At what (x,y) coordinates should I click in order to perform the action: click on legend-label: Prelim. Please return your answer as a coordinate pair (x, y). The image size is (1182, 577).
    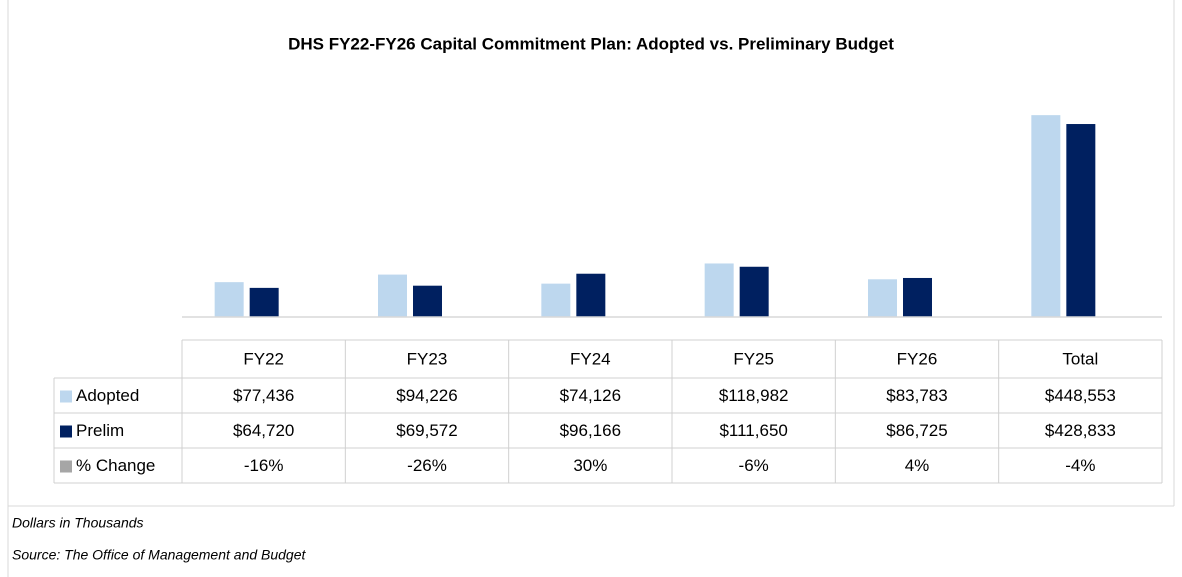
    Looking at the image, I should click on (100, 430).